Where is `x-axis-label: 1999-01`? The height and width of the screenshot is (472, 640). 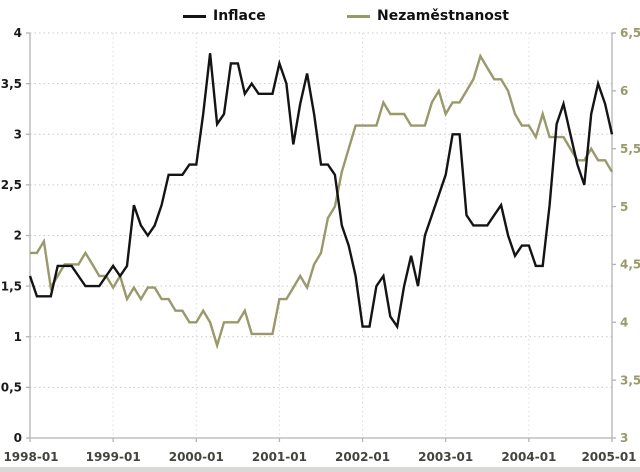
x-axis-label: 1999-01 is located at coordinates (113, 457).